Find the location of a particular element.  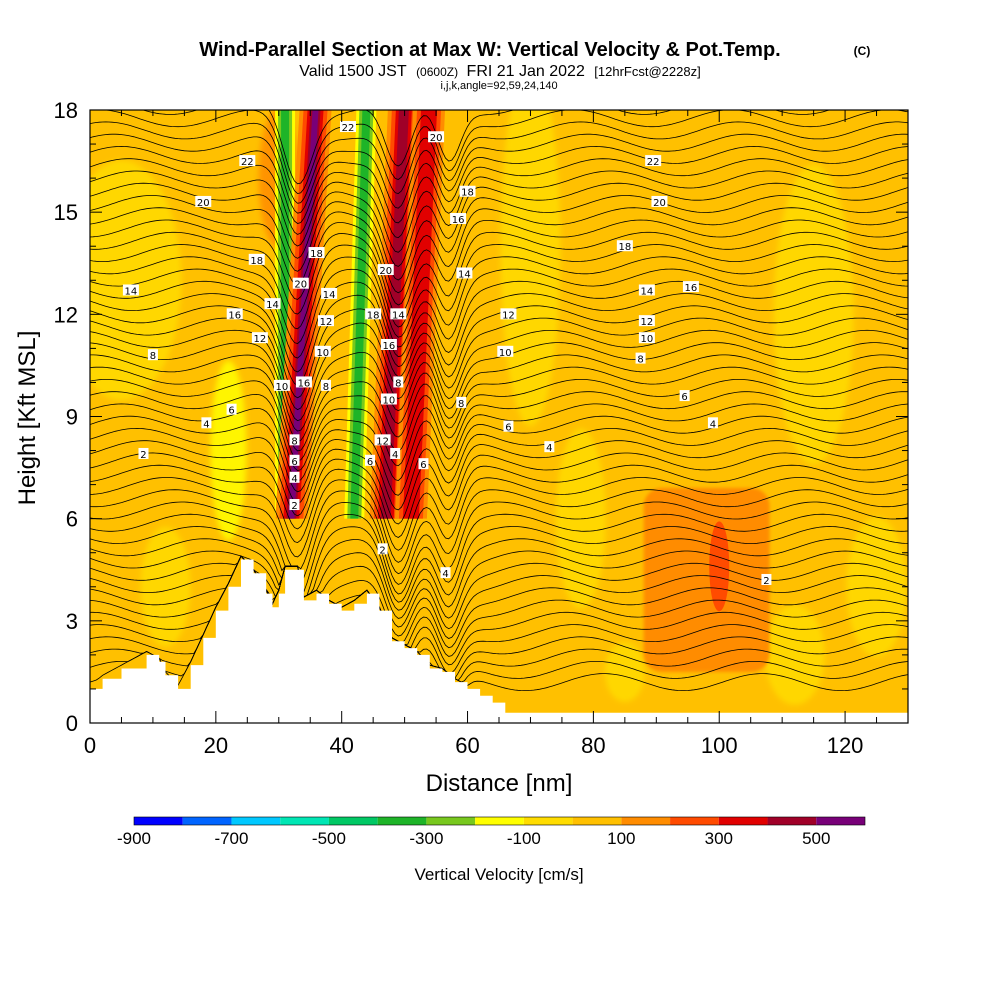

theta-contour-label-13: 20 is located at coordinates (300, 285).